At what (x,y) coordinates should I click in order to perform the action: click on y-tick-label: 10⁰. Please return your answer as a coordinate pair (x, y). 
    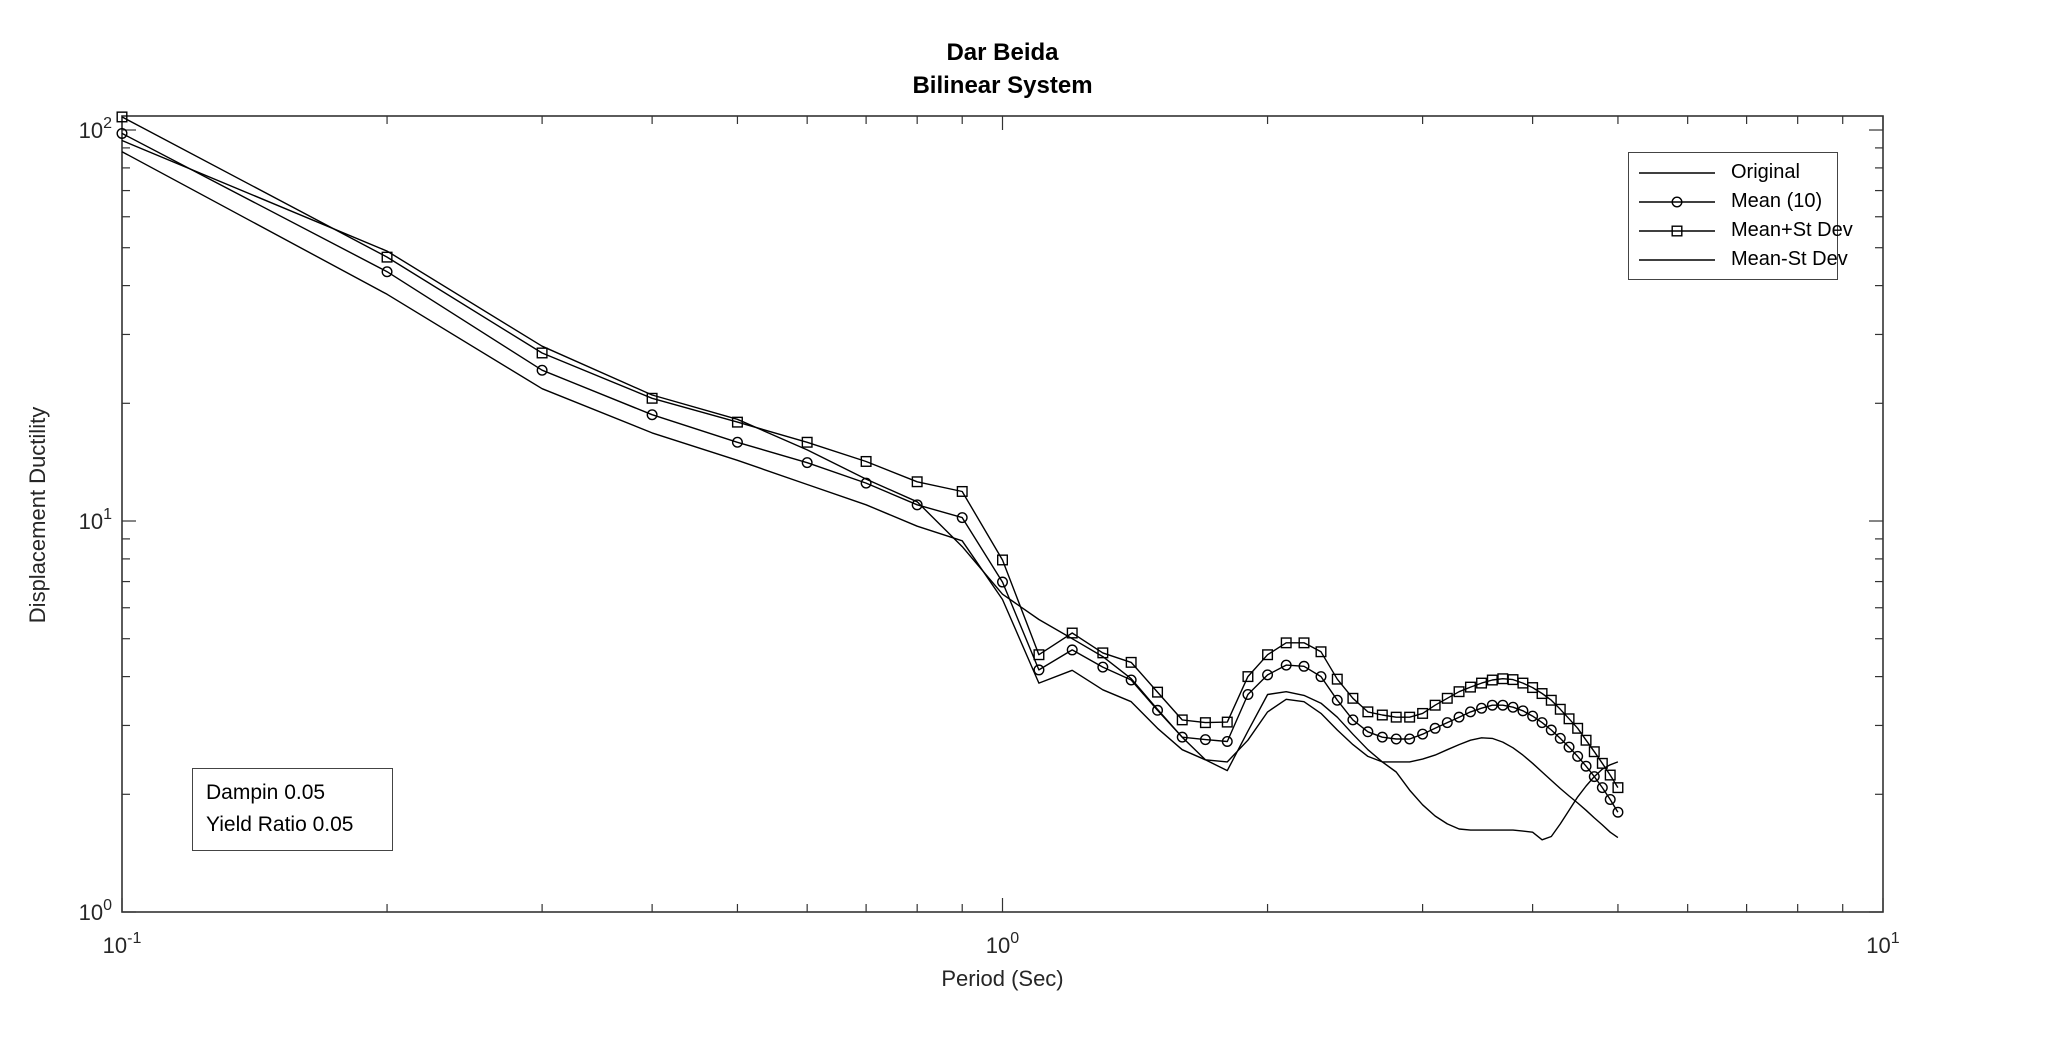
    Looking at the image, I should click on (95, 911).